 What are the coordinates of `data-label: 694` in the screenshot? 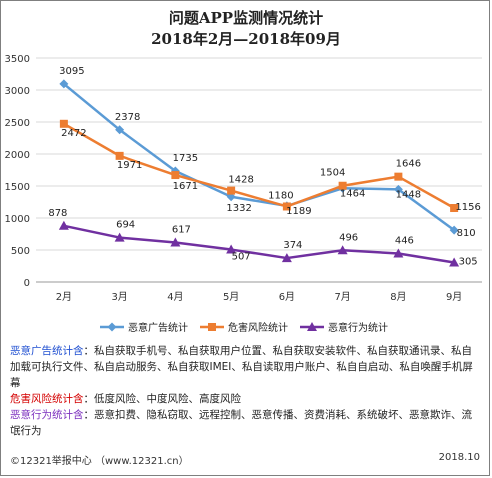 It's located at (125, 225).